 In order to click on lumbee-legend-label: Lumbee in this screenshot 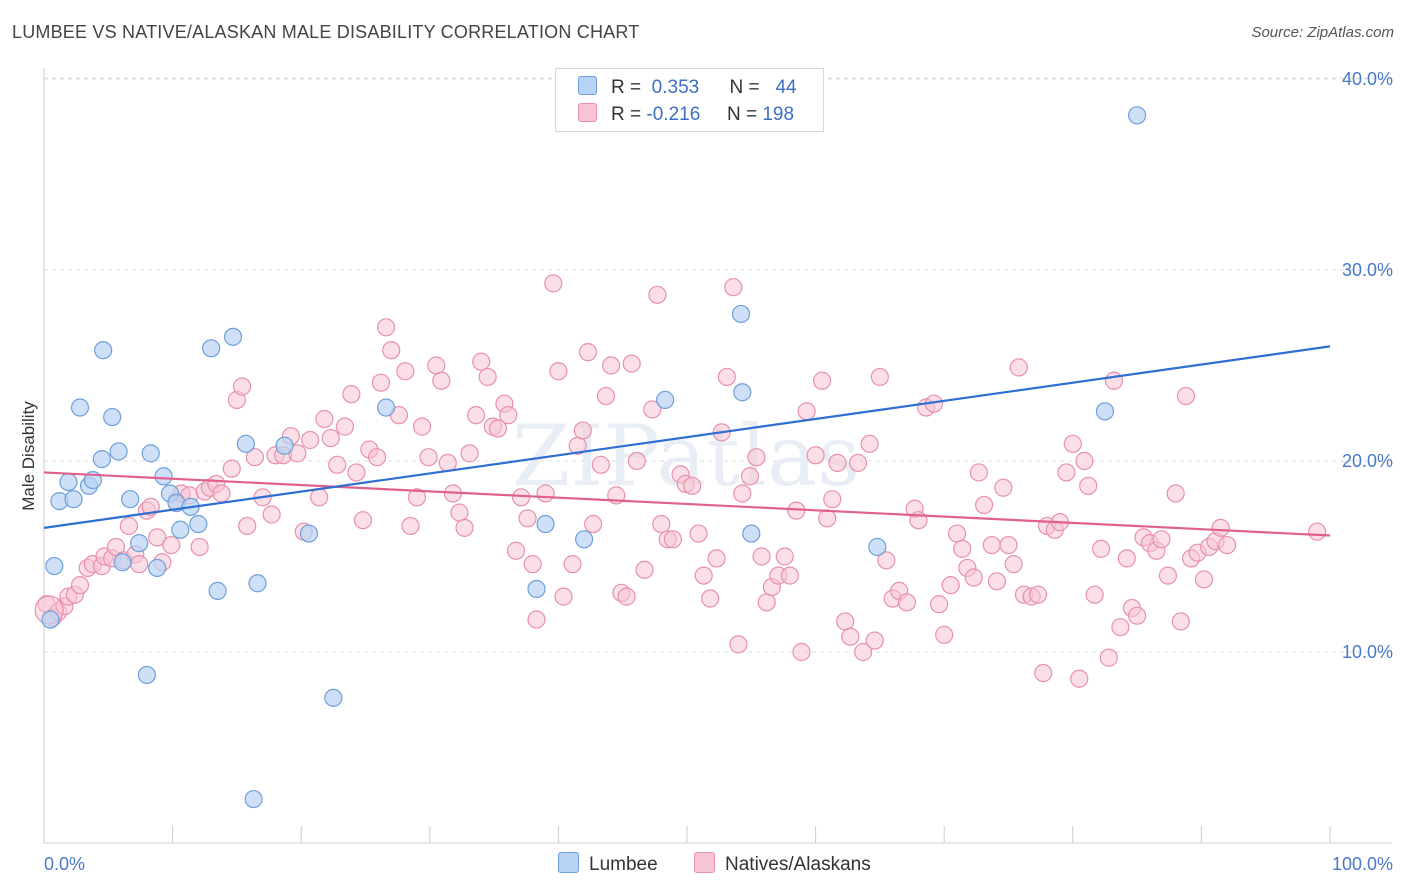, I will do `click(623, 864)`.